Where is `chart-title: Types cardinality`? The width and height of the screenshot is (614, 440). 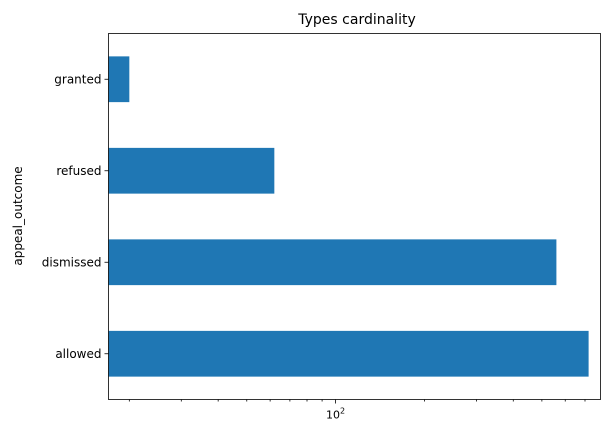
chart-title: Types cardinality is located at coordinates (356, 20).